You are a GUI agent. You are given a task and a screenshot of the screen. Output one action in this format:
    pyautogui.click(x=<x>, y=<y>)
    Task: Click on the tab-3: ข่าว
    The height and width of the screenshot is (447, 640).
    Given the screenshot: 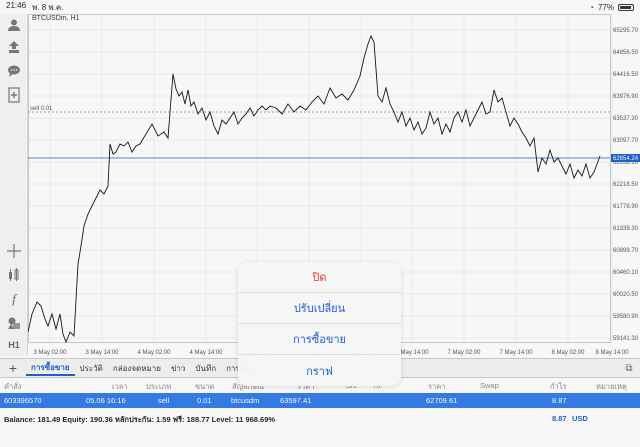 What is the action you would take?
    pyautogui.click(x=178, y=368)
    